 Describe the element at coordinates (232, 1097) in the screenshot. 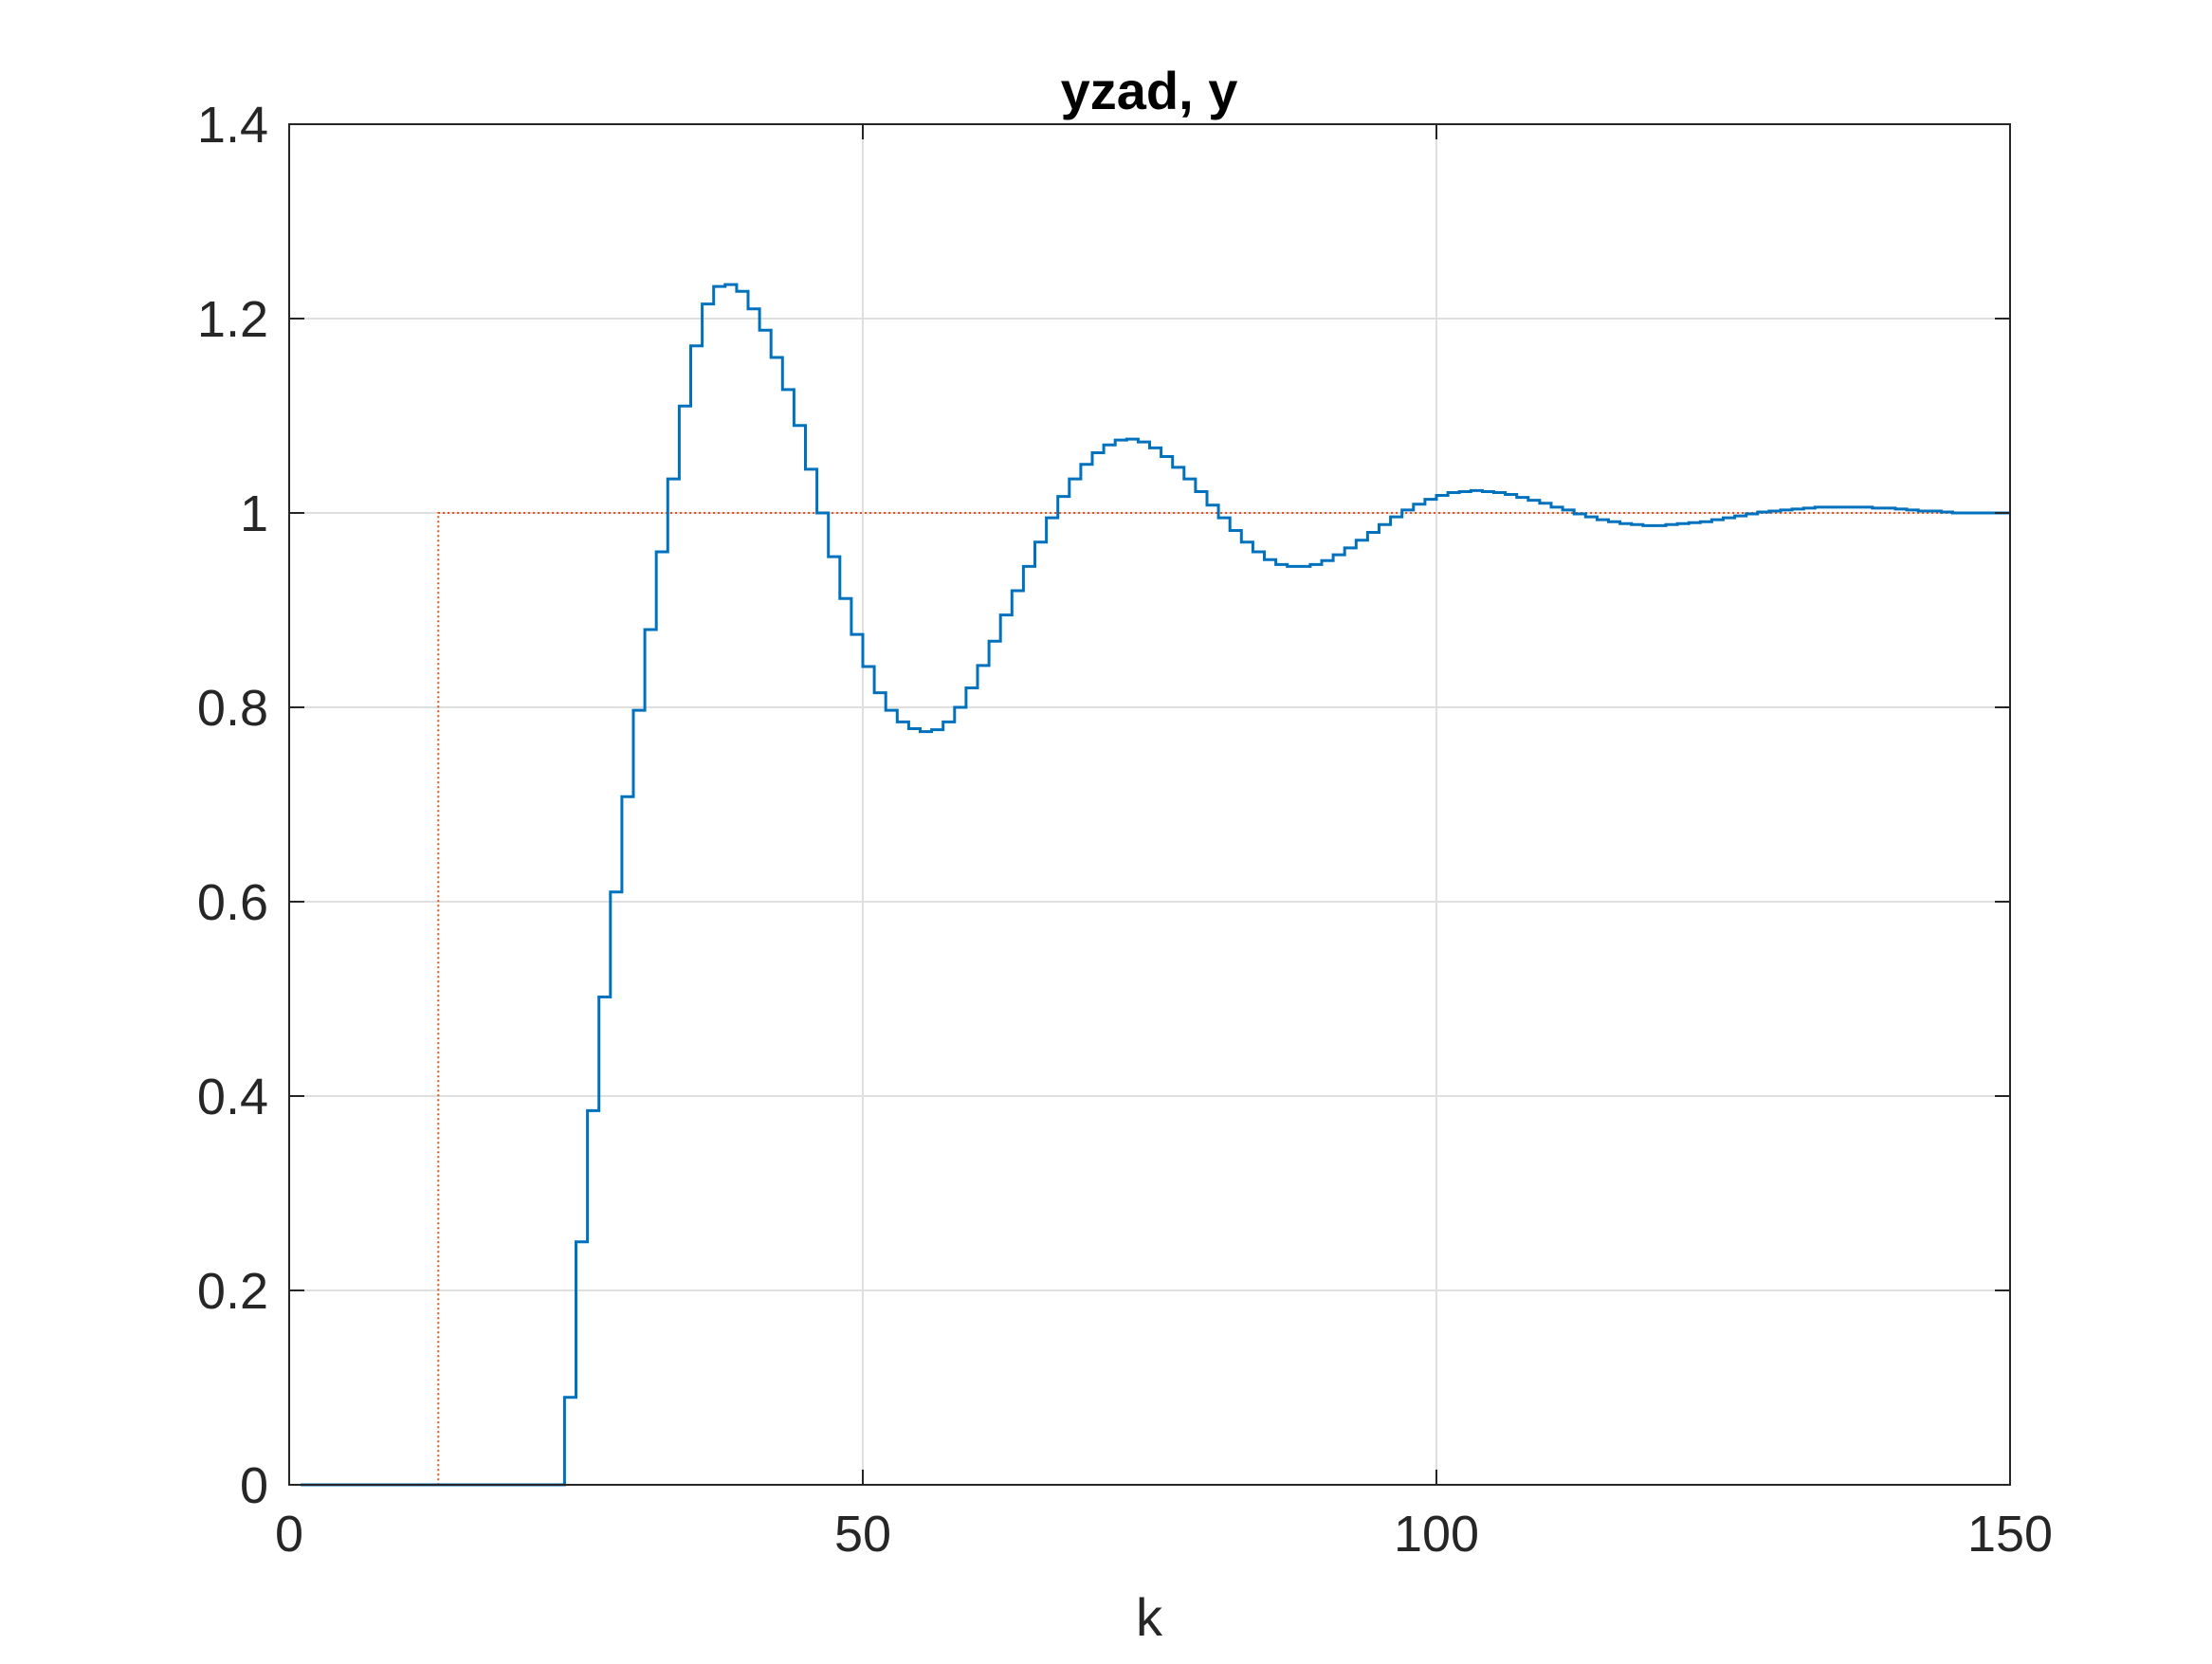

I see `y-tick-label: 0.4` at that location.